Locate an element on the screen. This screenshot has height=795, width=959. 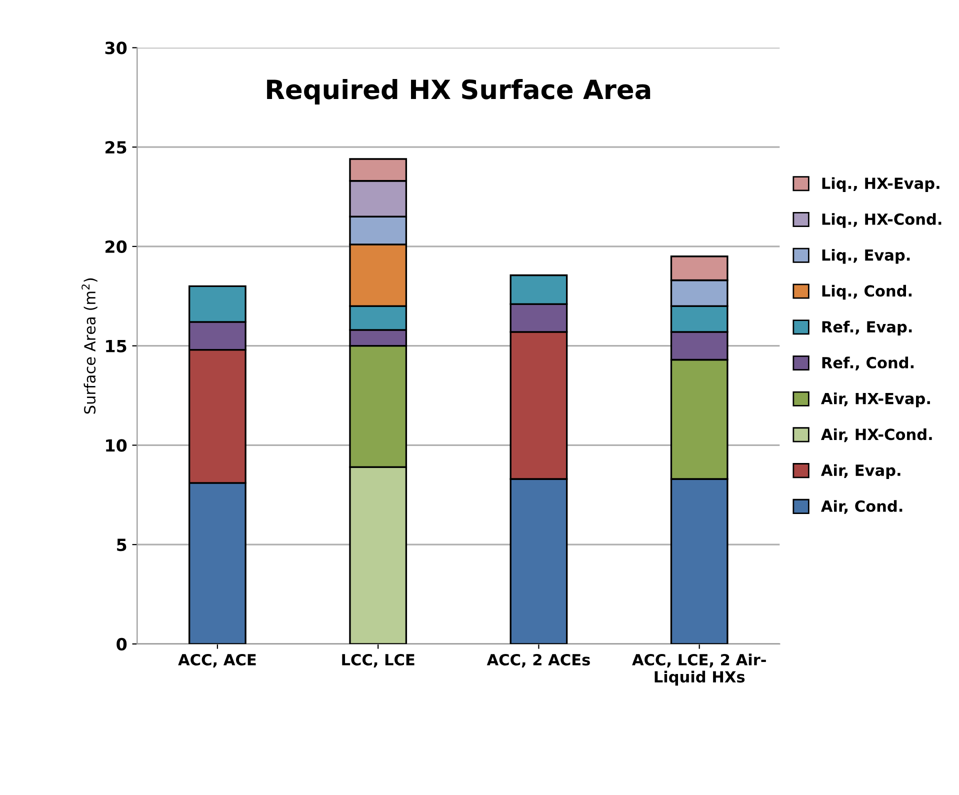
x-tick-label: ACC, 2 ACEs is located at coordinates (538, 661).